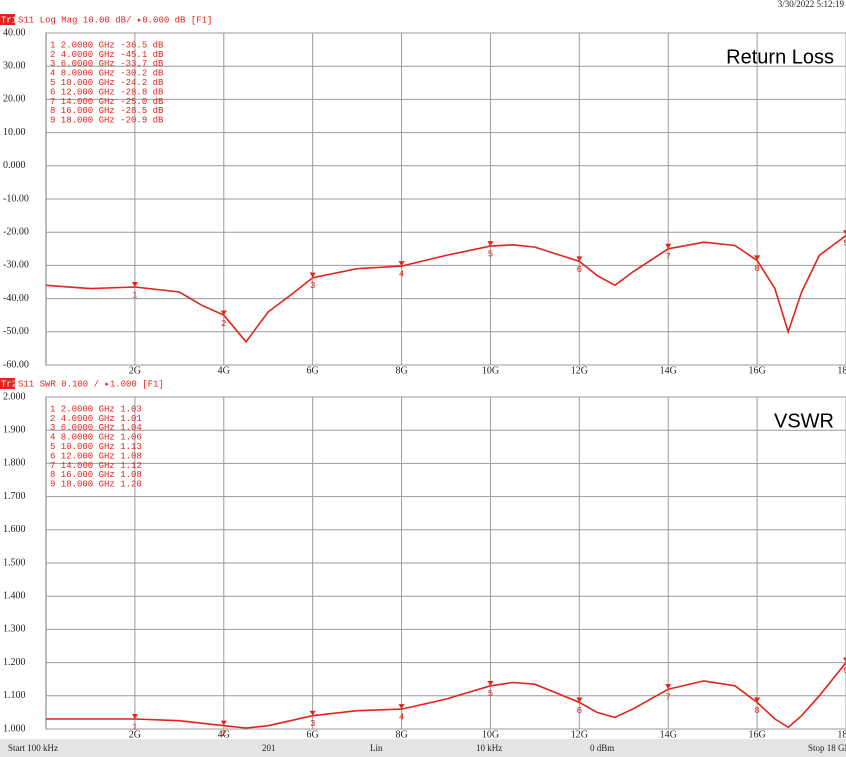 The image size is (846, 757). What do you see at coordinates (16, 198) in the screenshot?
I see `y-tick-label: -10.00` at bounding box center [16, 198].